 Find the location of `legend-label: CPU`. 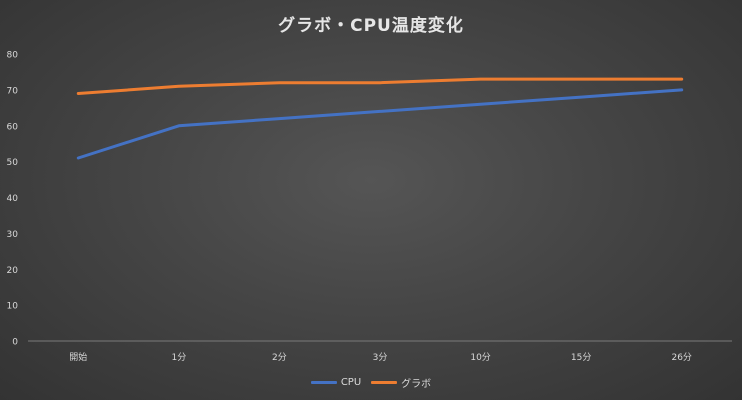

legend-label: CPU is located at coordinates (351, 382).